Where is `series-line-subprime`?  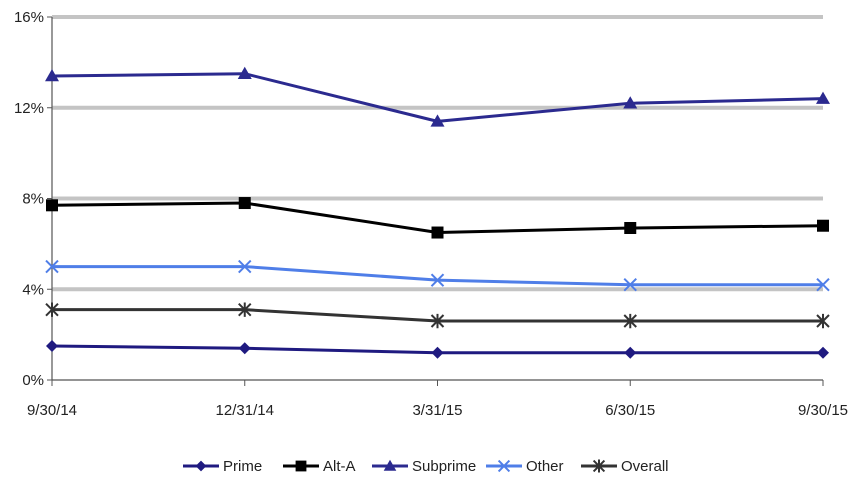
series-line-subprime is located at coordinates (437, 97).